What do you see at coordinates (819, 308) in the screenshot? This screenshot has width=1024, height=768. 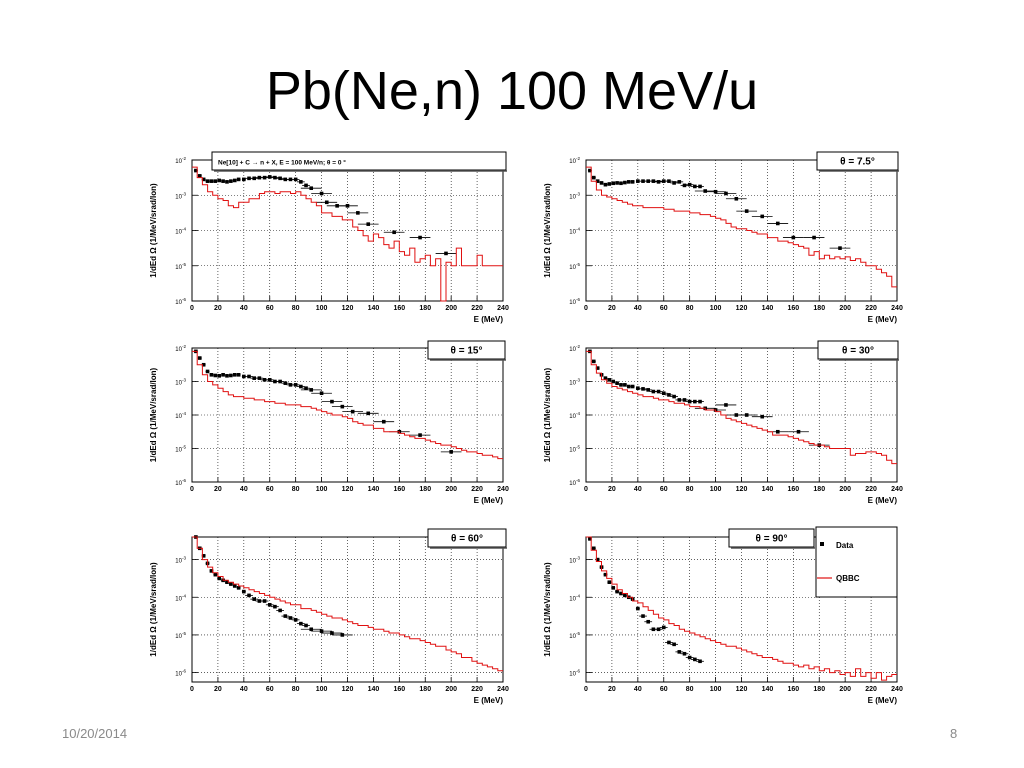 I see `x-tick-label: 180` at bounding box center [819, 308].